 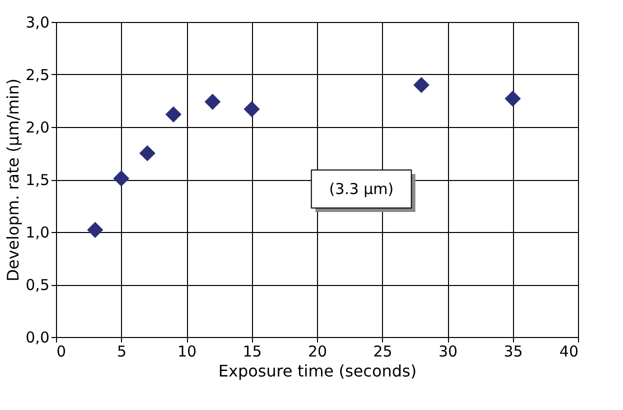 What do you see at coordinates (61, 351) in the screenshot?
I see `x-tick-label: 0` at bounding box center [61, 351].